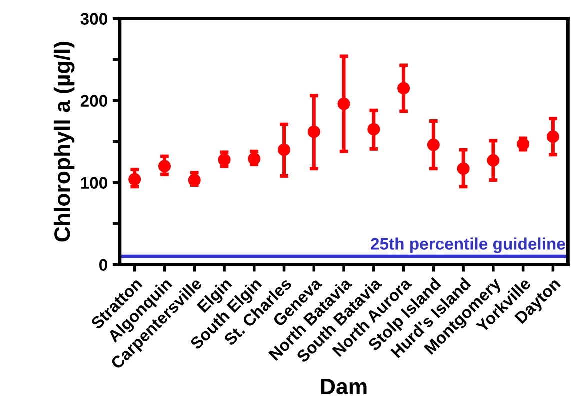 The height and width of the screenshot is (417, 571). What do you see at coordinates (103, 265) in the screenshot?
I see `y-tick-label: 0` at bounding box center [103, 265].